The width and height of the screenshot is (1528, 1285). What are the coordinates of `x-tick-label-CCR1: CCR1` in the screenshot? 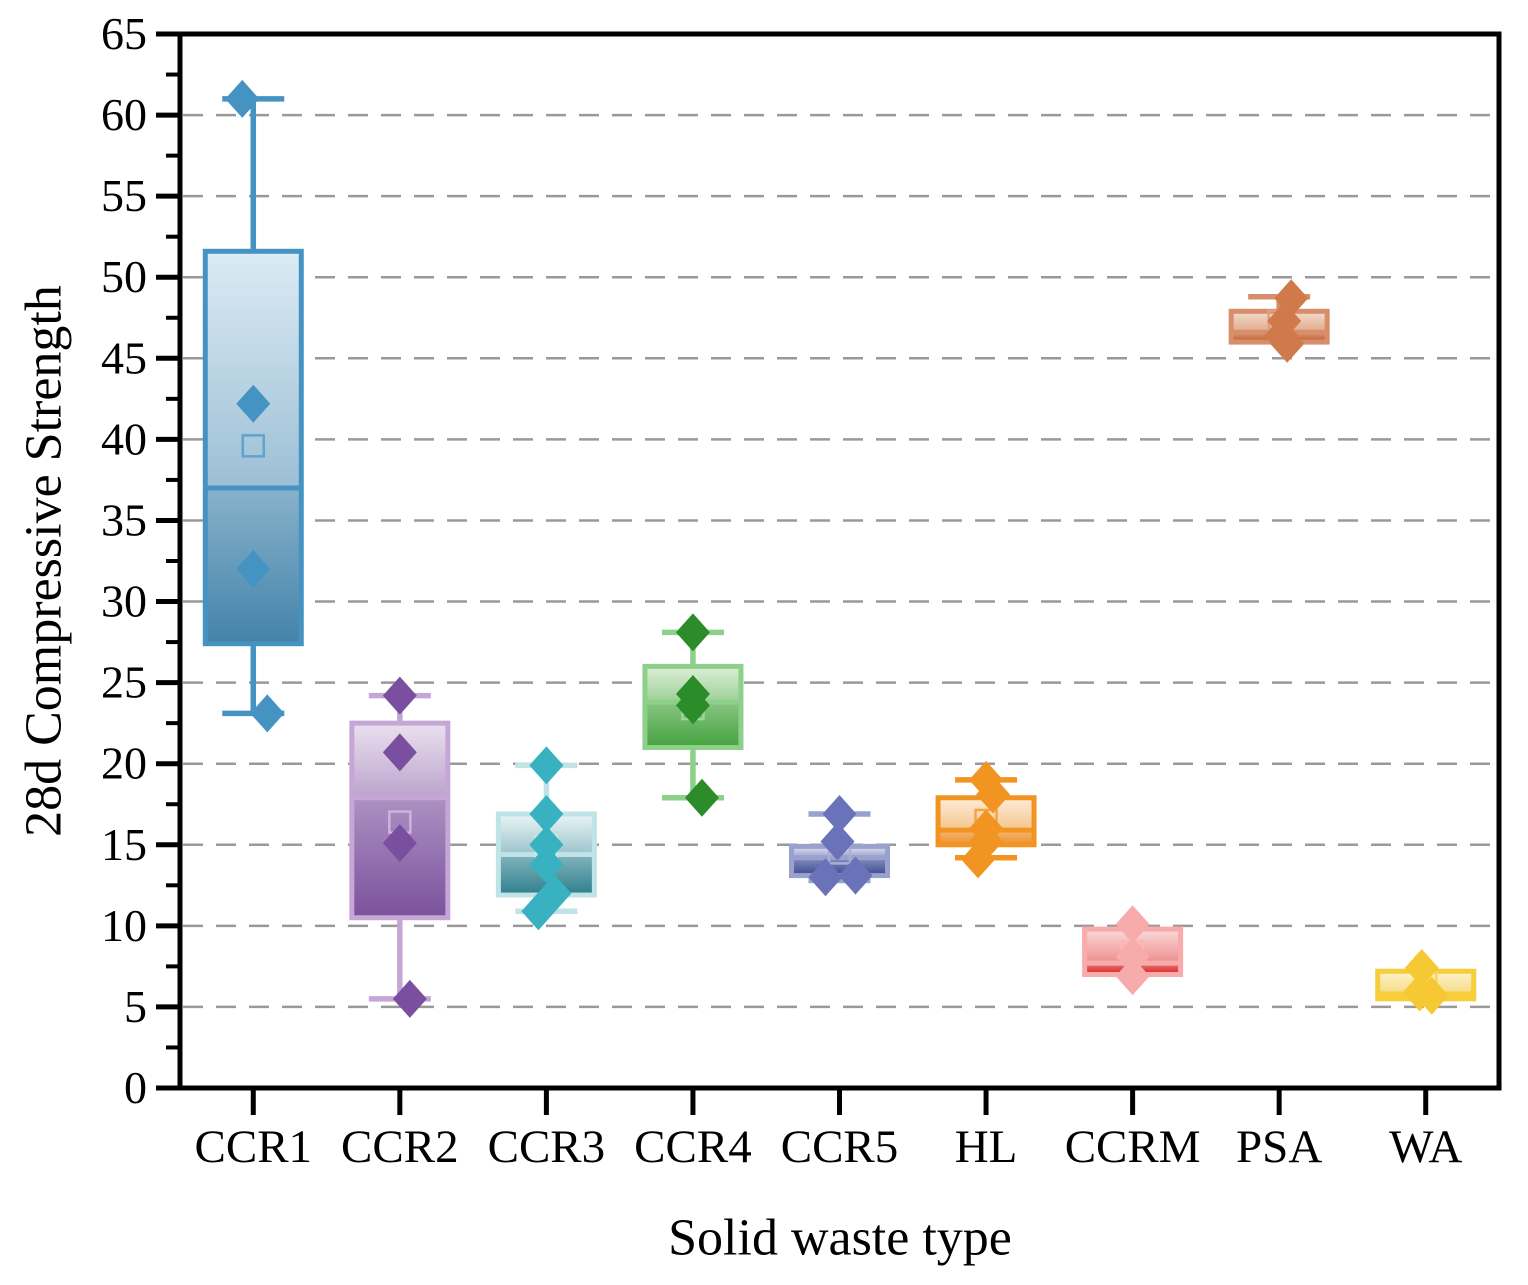 It's located at (254, 1147).